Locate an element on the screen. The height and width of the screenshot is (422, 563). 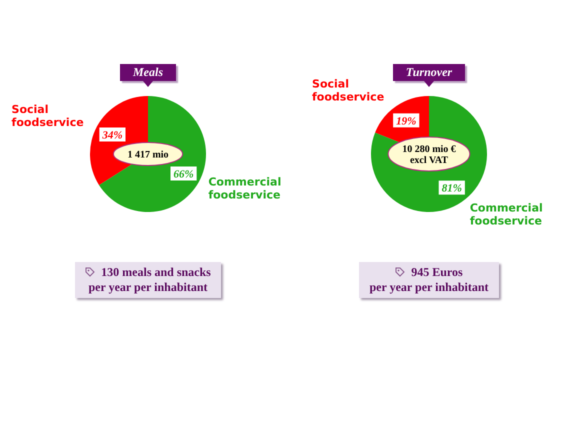
text: 945 Euros per year per inhabitant is located at coordinates (428, 279).